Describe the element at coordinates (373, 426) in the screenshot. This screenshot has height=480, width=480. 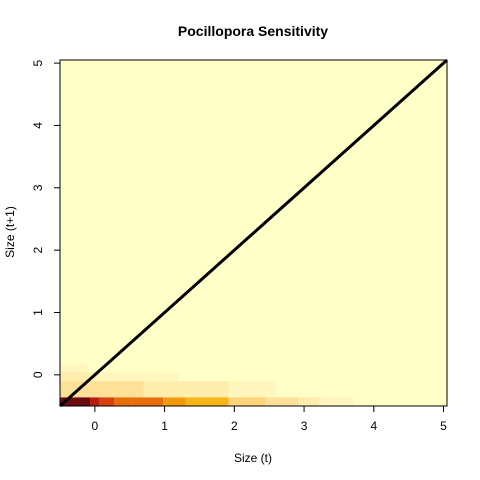
I see `x-tick-label: 4` at that location.